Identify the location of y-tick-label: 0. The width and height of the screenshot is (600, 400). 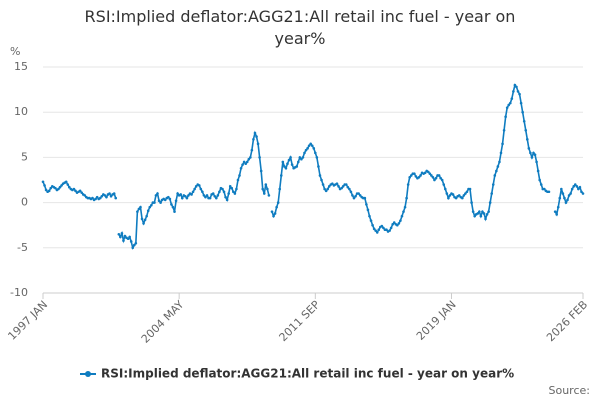
(24, 202).